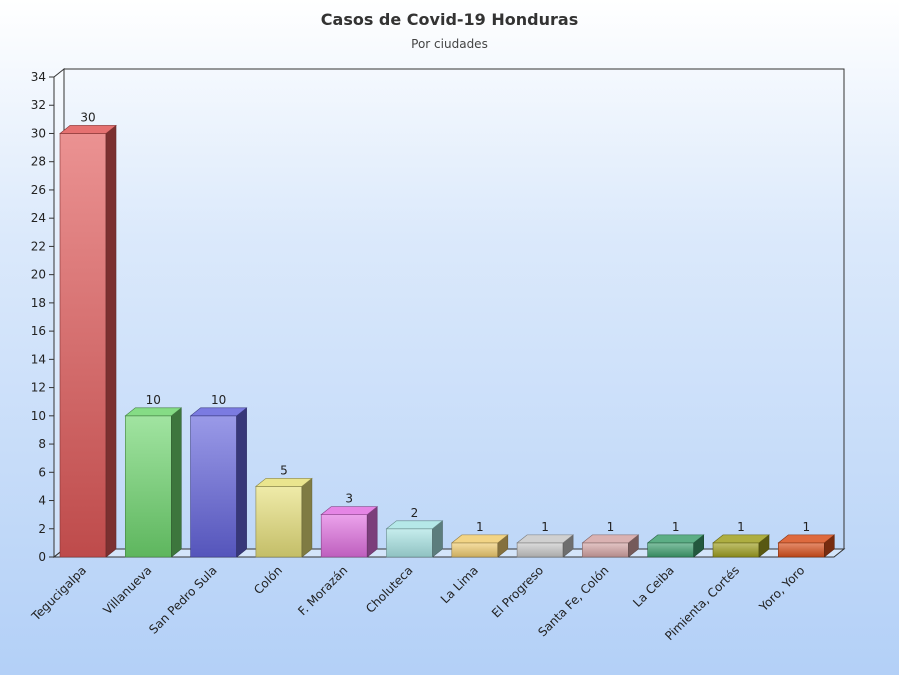  Describe the element at coordinates (459, 584) in the screenshot. I see `x-tick-label: La Lima` at that location.